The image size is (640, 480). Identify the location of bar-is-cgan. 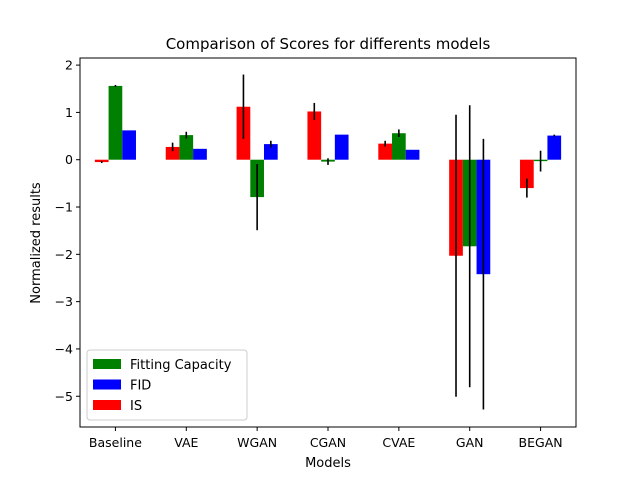
(314, 135).